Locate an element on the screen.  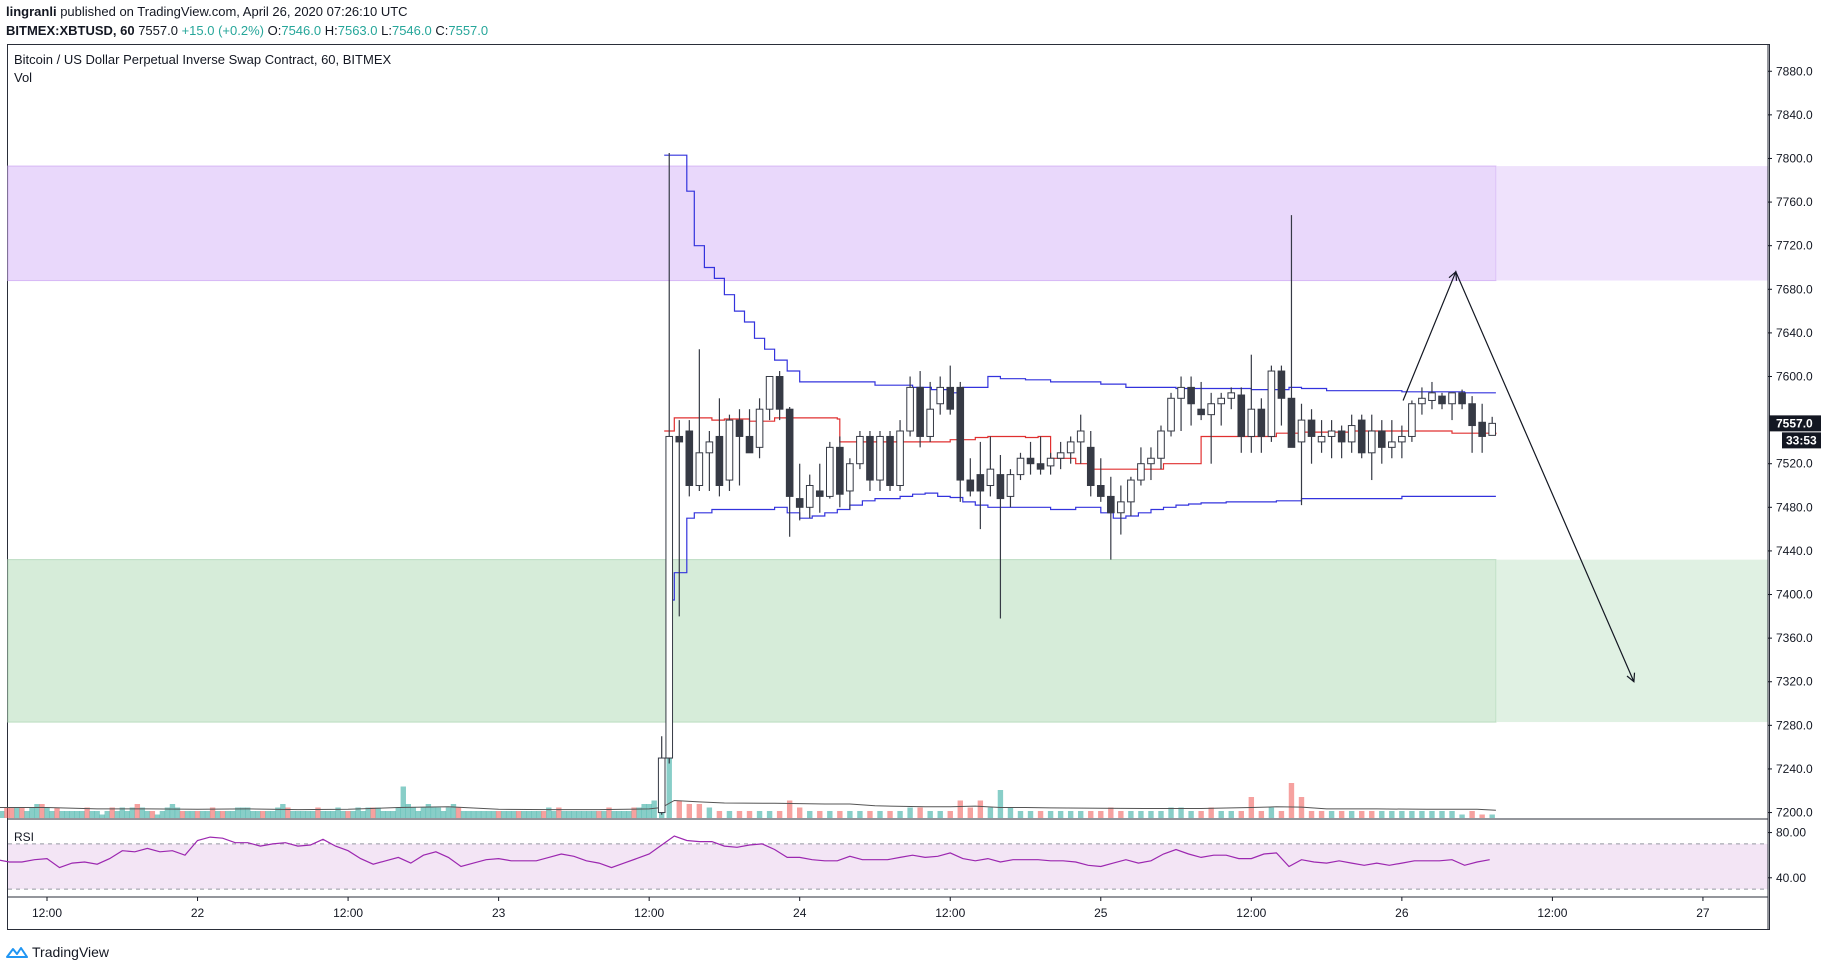
price-tick-label: 7640.0 is located at coordinates (1794, 333).